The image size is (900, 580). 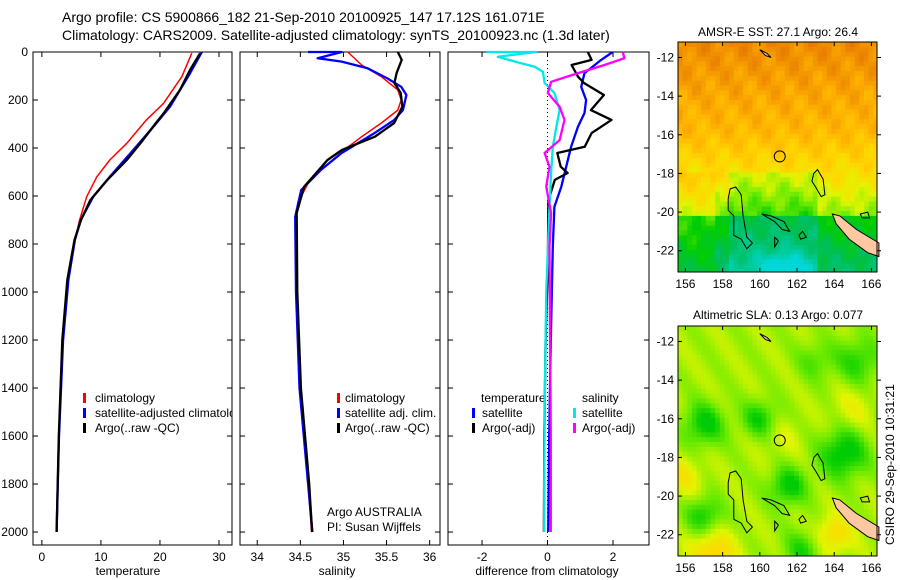 I want to click on lat-tick-label: -14, so click(x=666, y=96).